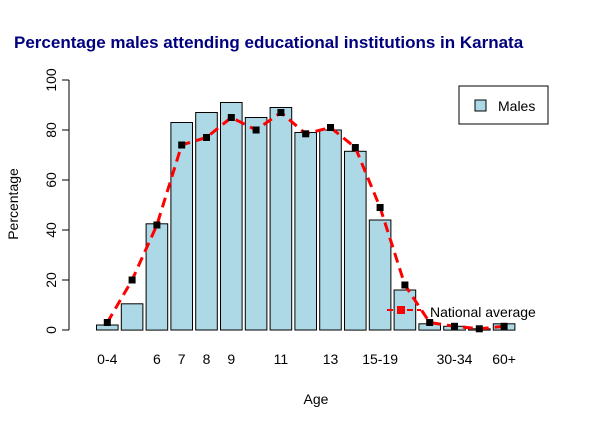  I want to click on annotation-marker, so click(401, 310).